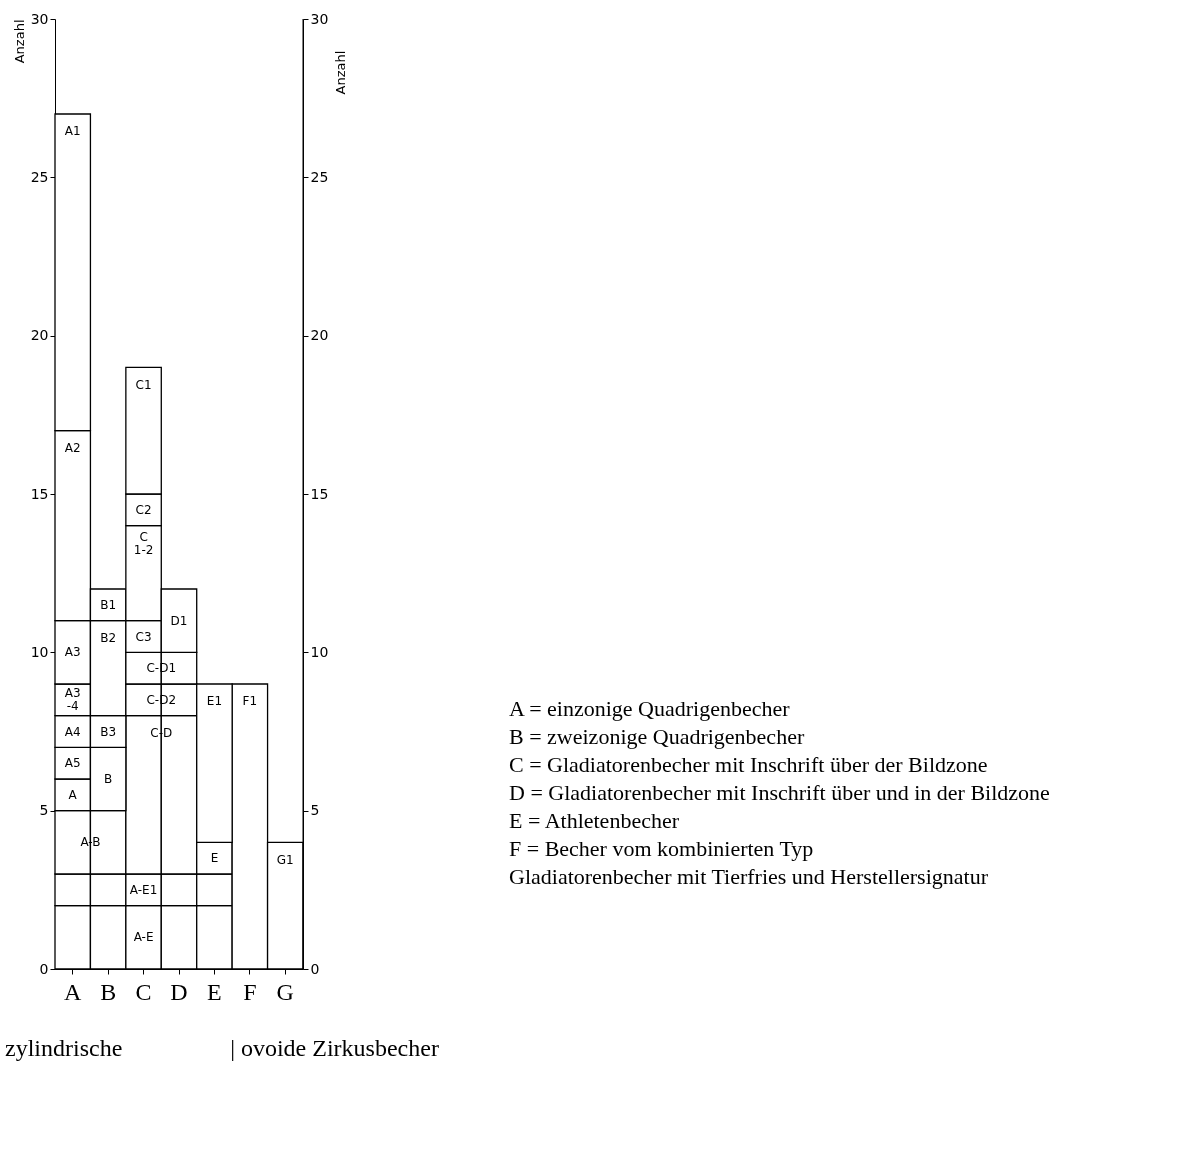 The width and height of the screenshot is (1194, 1156). What do you see at coordinates (319, 18) in the screenshot?
I see `y2-tick-label: 30` at bounding box center [319, 18].